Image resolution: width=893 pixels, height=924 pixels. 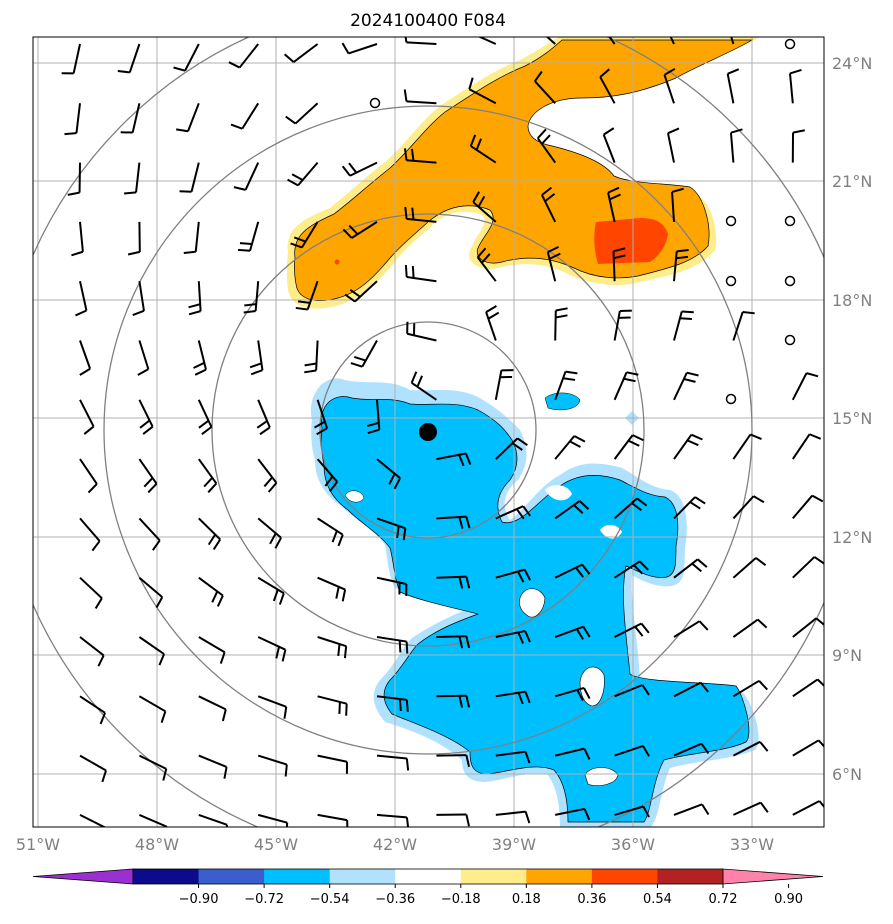 I want to click on colorbar-tick-label: 0.18, so click(x=526, y=899).